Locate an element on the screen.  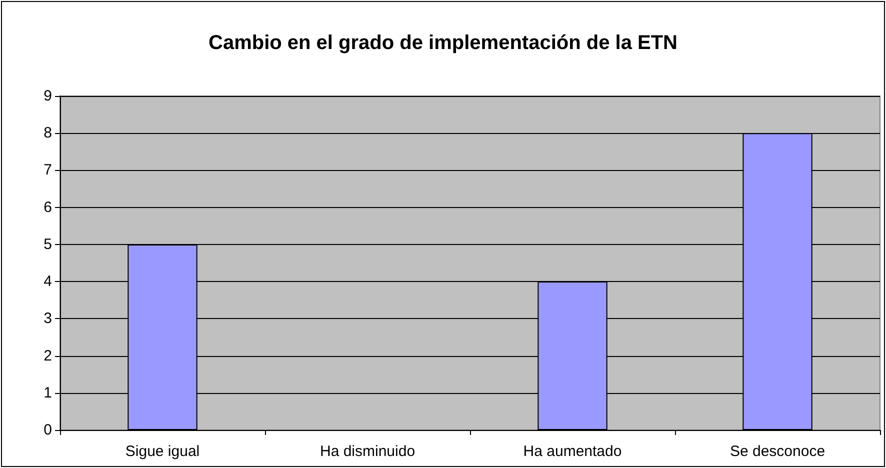
y-tick-label: 0 is located at coordinates (48, 430).